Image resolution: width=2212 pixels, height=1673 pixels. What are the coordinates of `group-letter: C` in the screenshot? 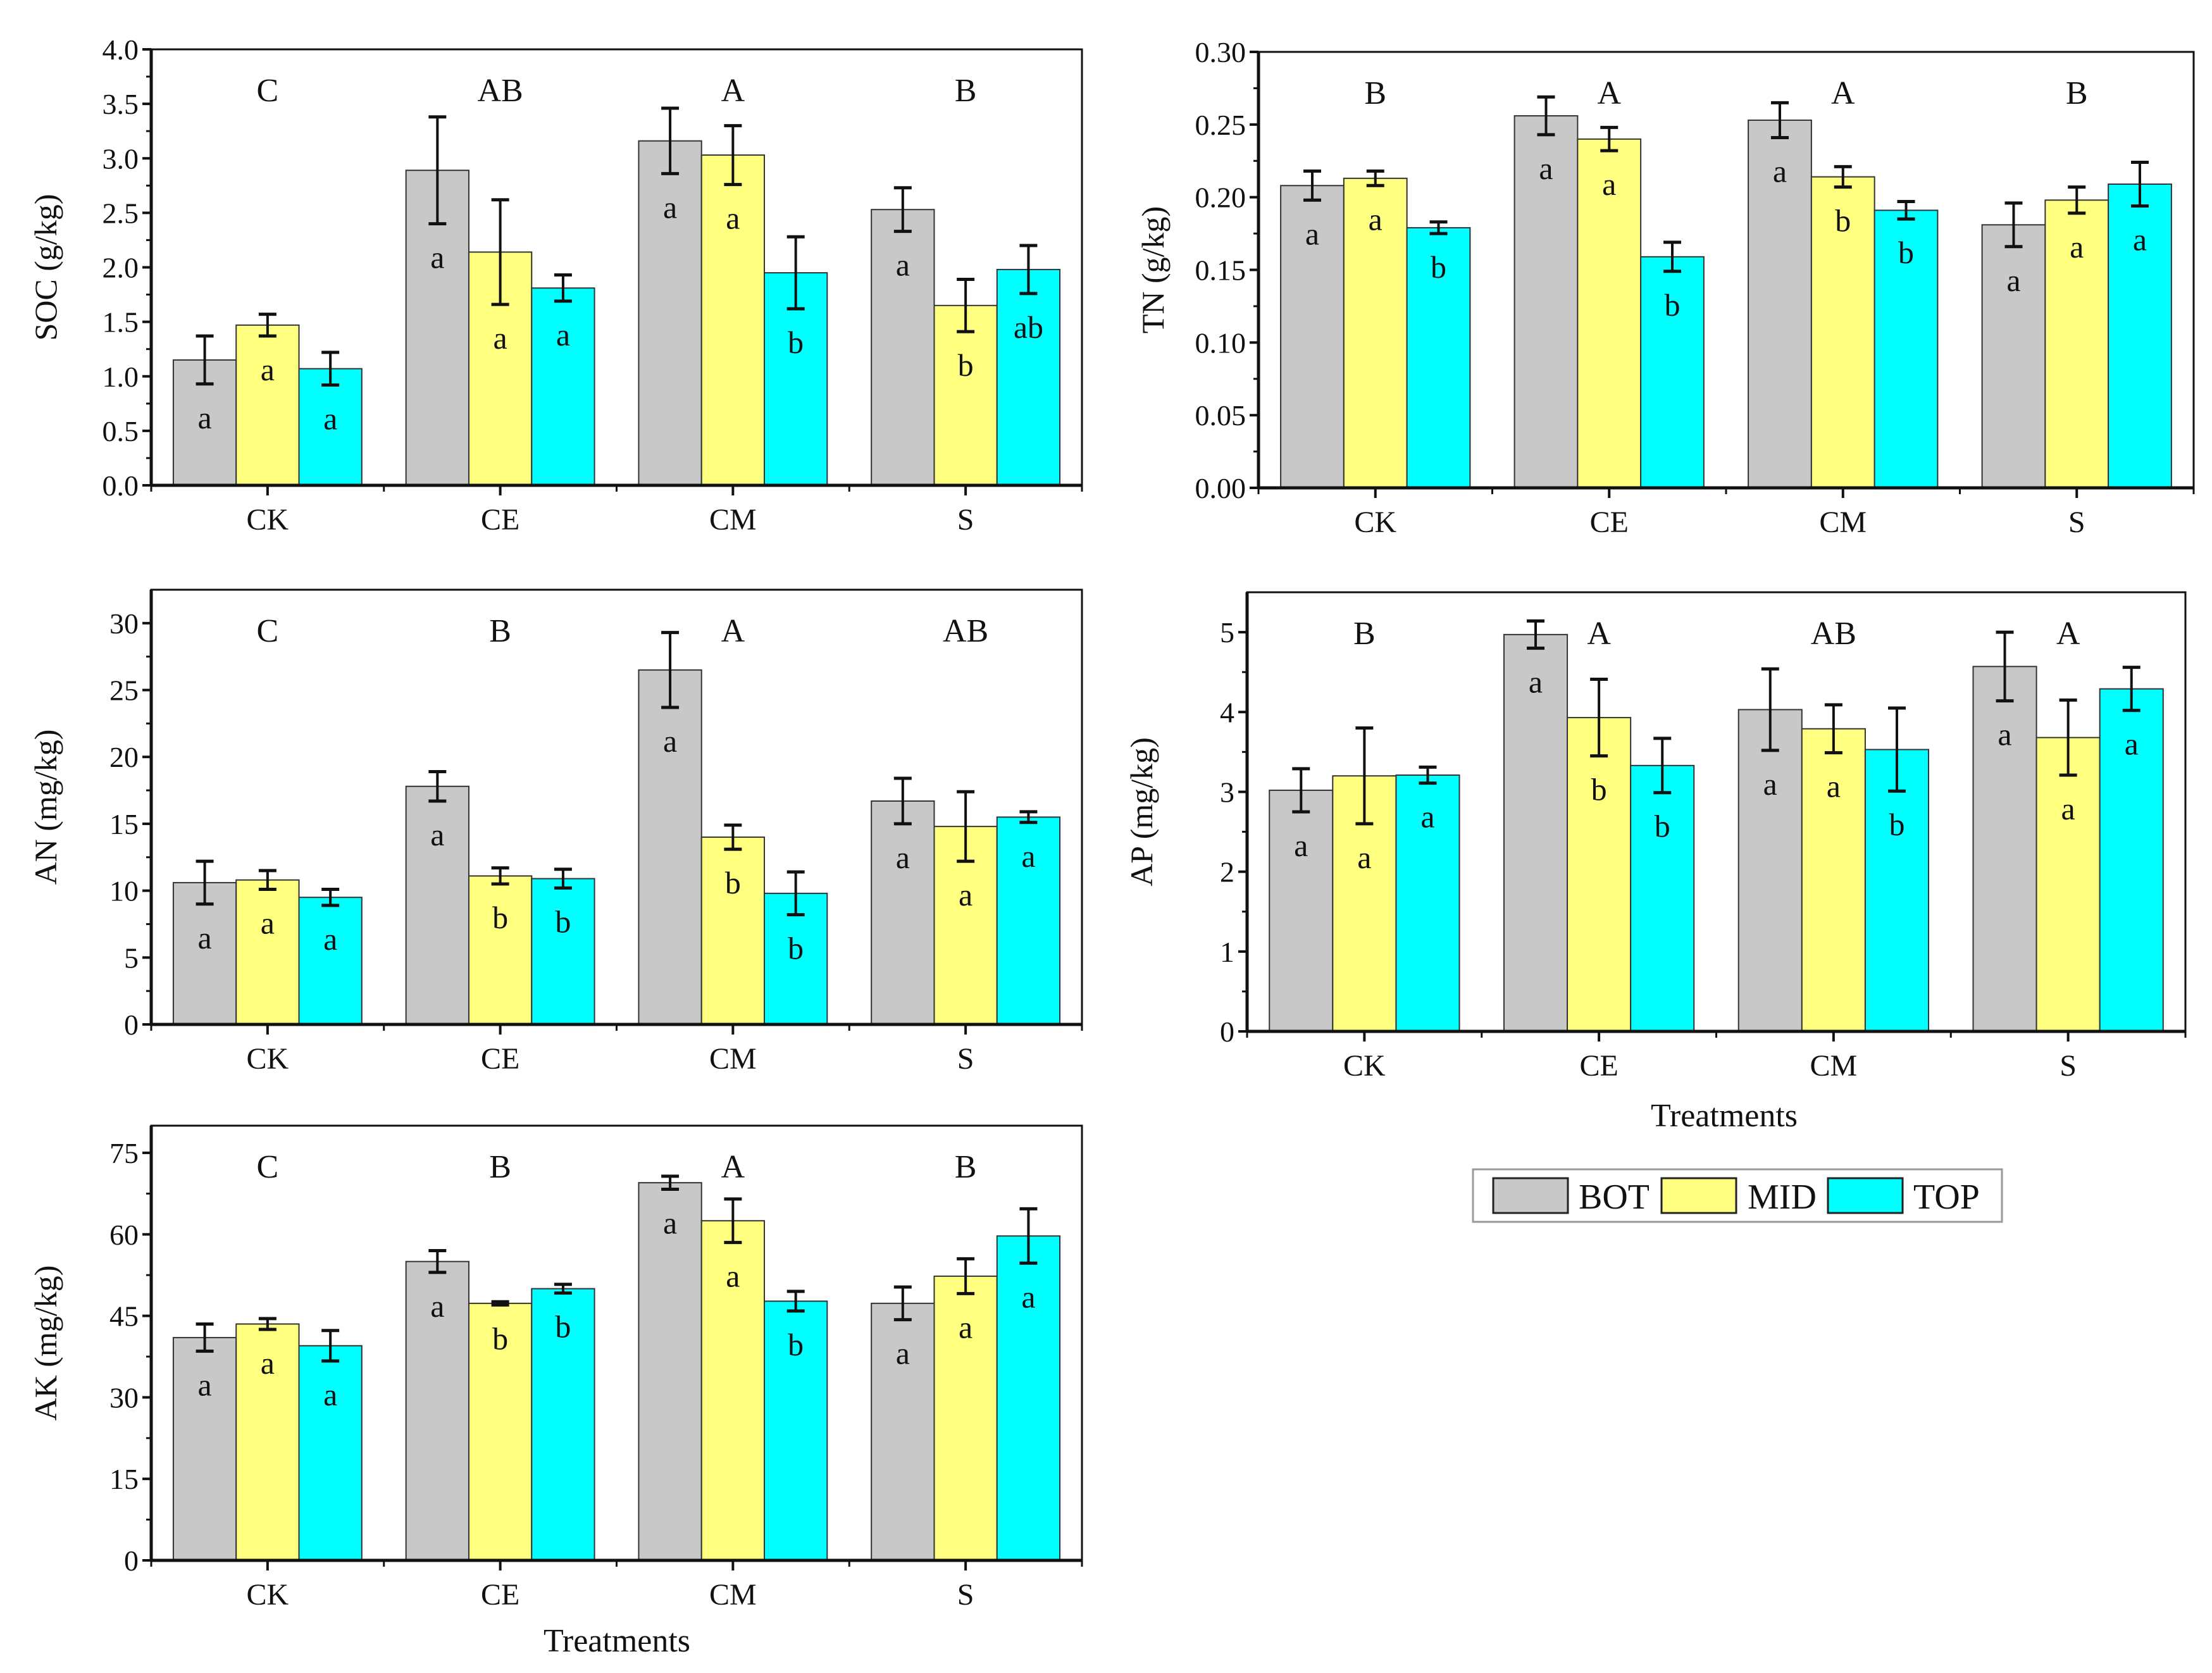 It's located at (268, 91).